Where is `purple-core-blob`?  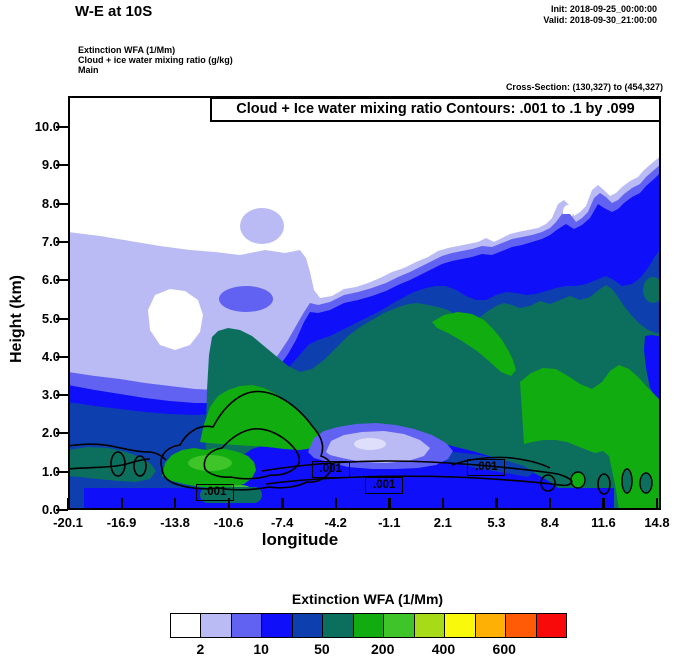
purple-core-blob is located at coordinates (246, 299).